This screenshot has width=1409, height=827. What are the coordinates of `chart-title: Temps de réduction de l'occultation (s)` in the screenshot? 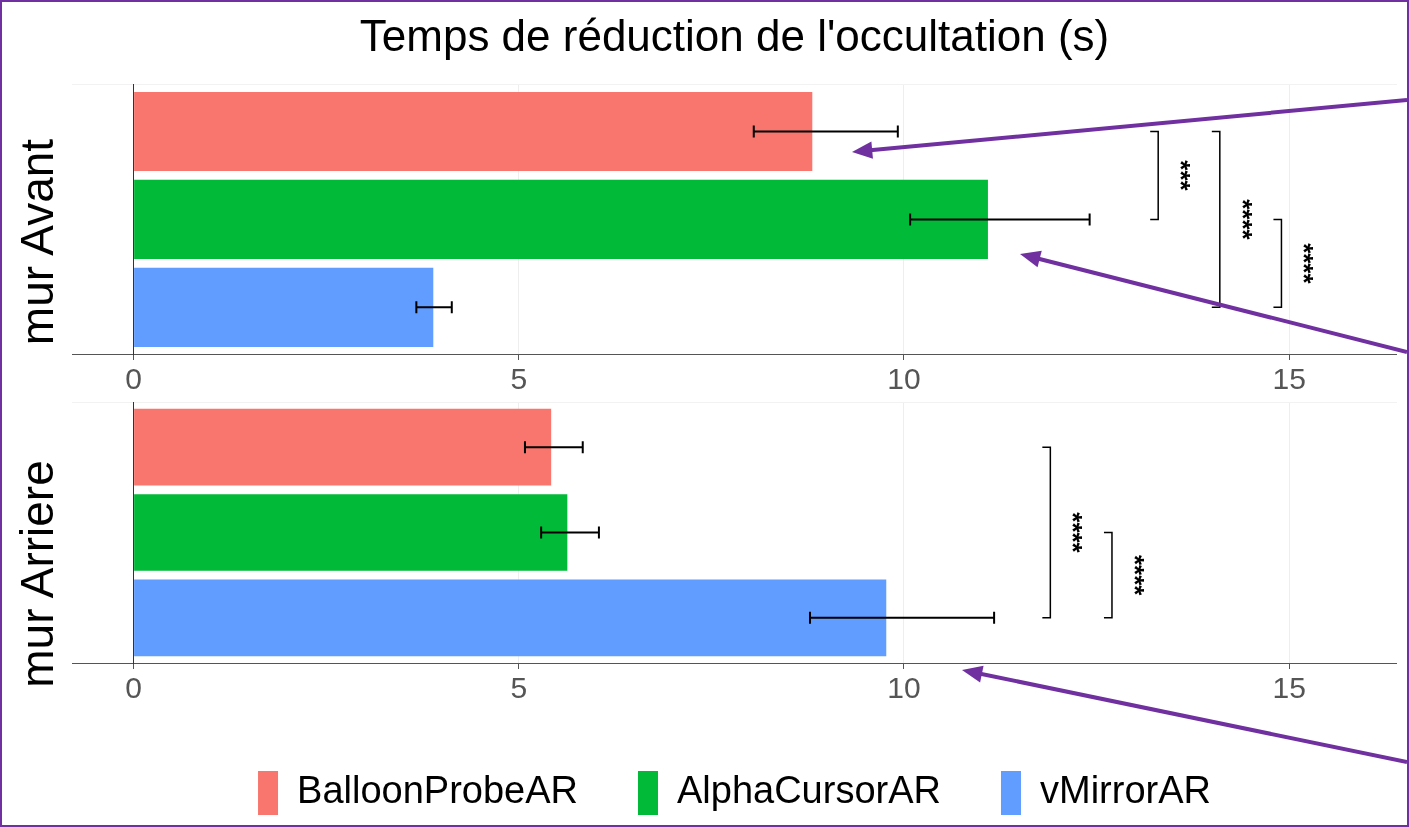 It's located at (734, 35).